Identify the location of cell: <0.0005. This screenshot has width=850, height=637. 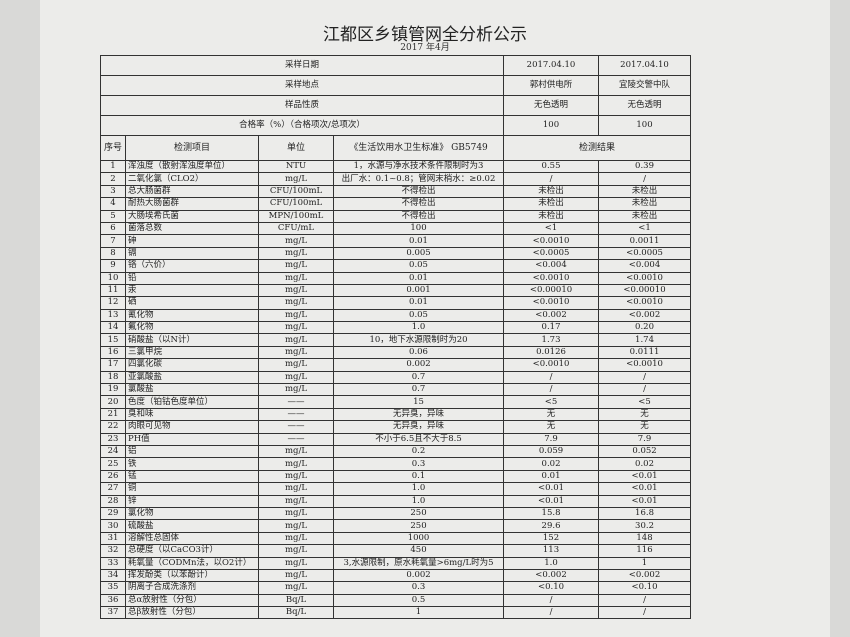
(645, 253).